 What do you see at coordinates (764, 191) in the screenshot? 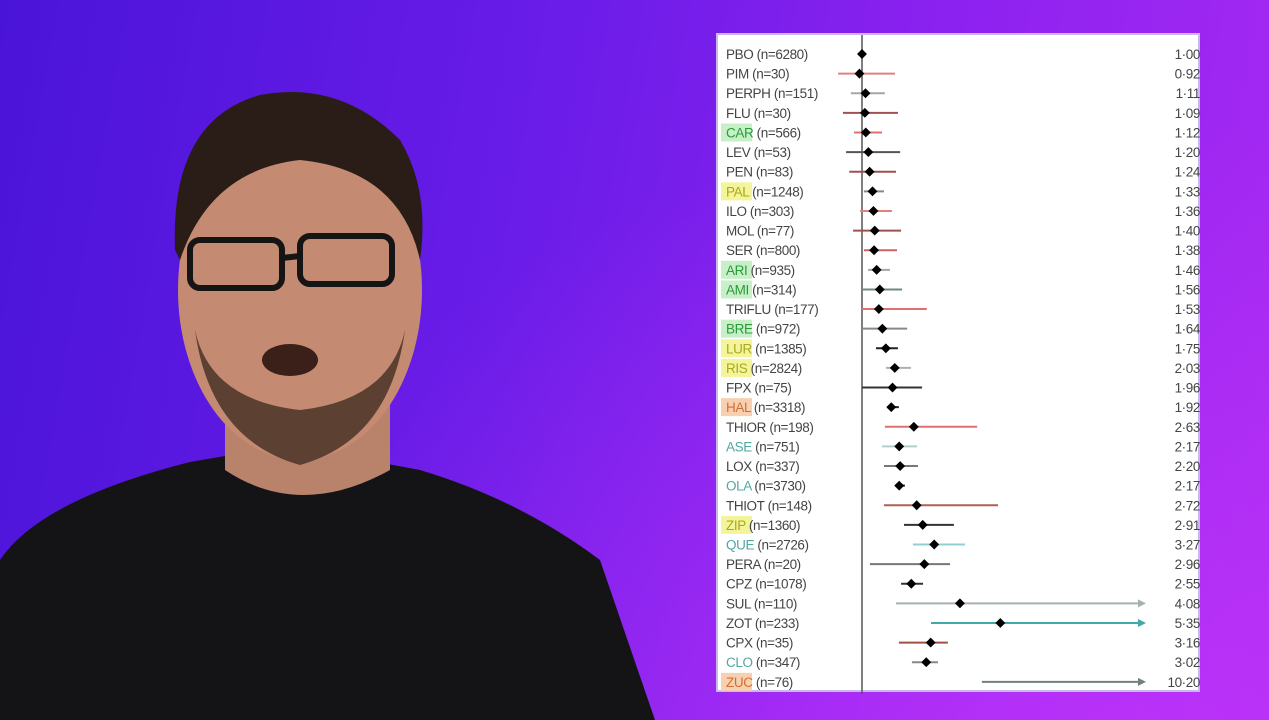
I see `row-label: PAL (n=1248)` at bounding box center [764, 191].